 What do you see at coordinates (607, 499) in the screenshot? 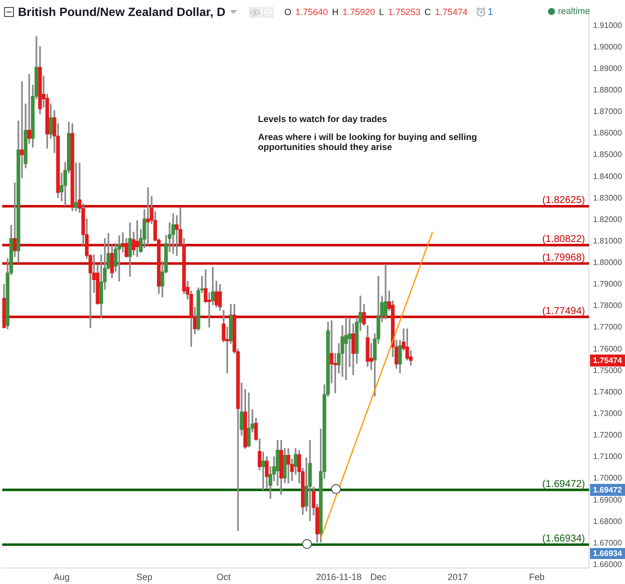
I see `y-tick-label: 1.69000` at bounding box center [607, 499].